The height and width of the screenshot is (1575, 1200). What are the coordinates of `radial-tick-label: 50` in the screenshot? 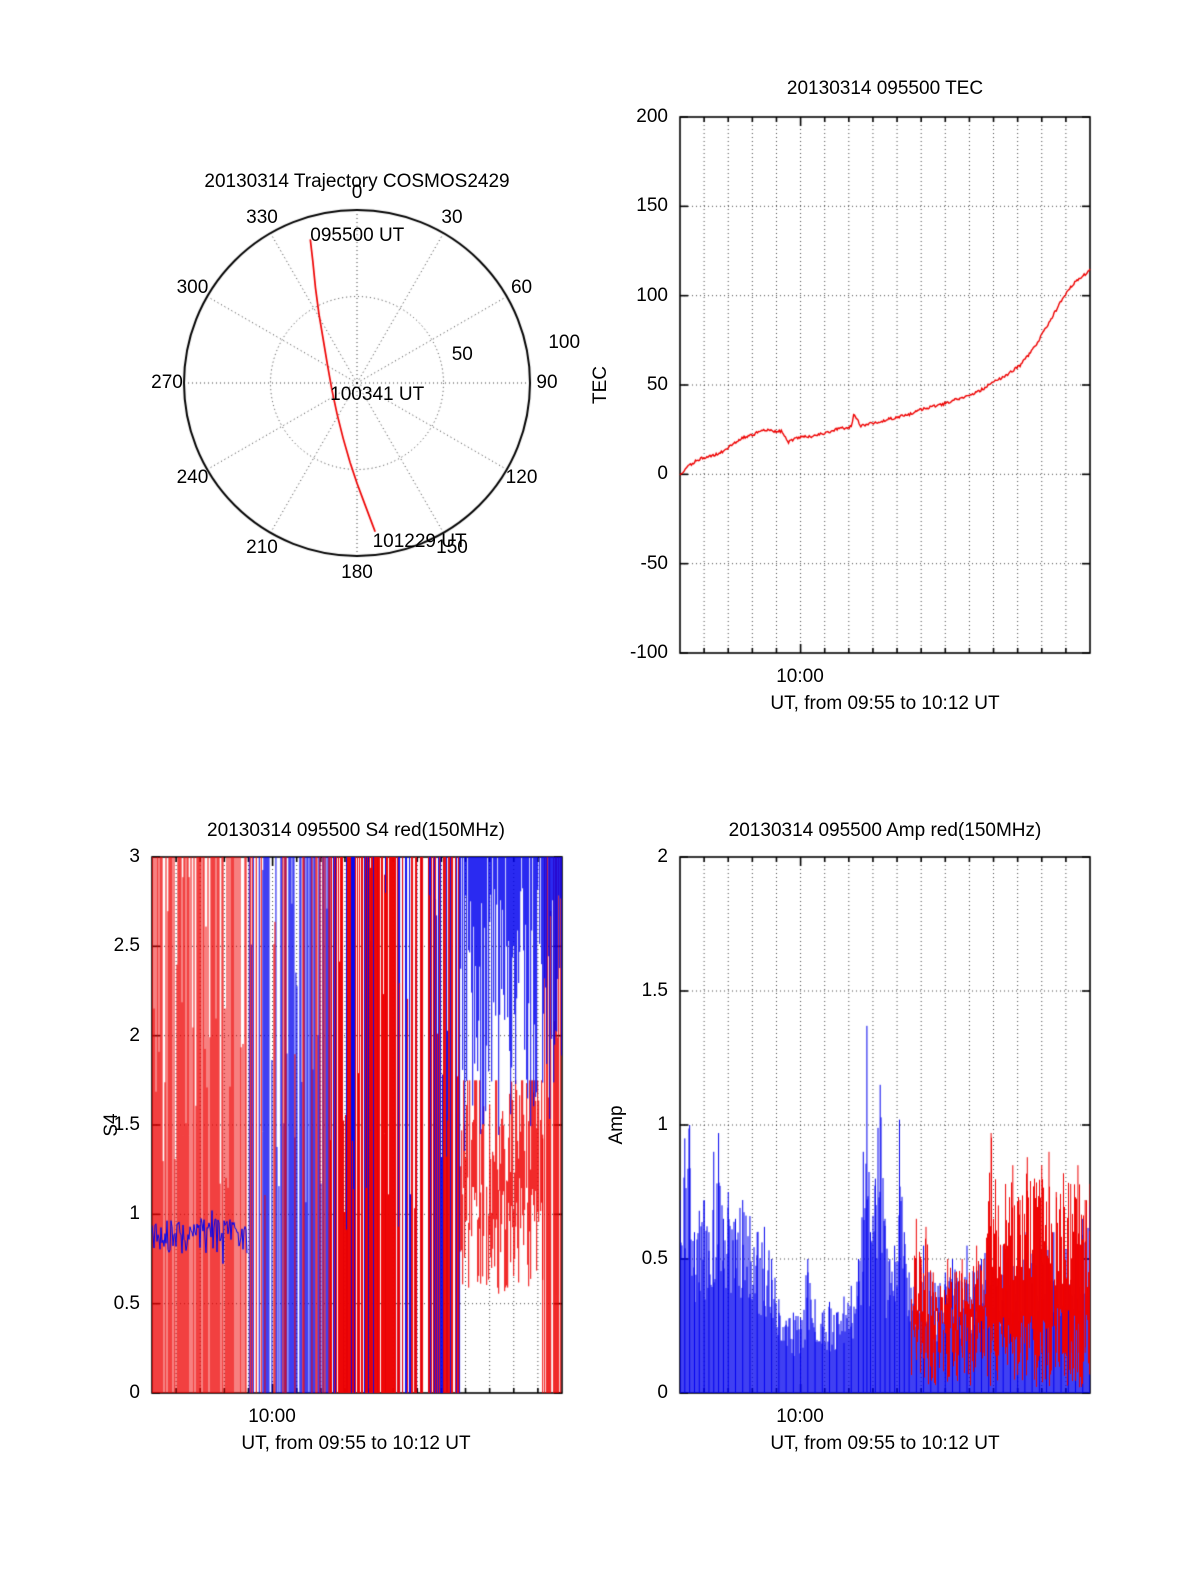 It's located at (462, 354).